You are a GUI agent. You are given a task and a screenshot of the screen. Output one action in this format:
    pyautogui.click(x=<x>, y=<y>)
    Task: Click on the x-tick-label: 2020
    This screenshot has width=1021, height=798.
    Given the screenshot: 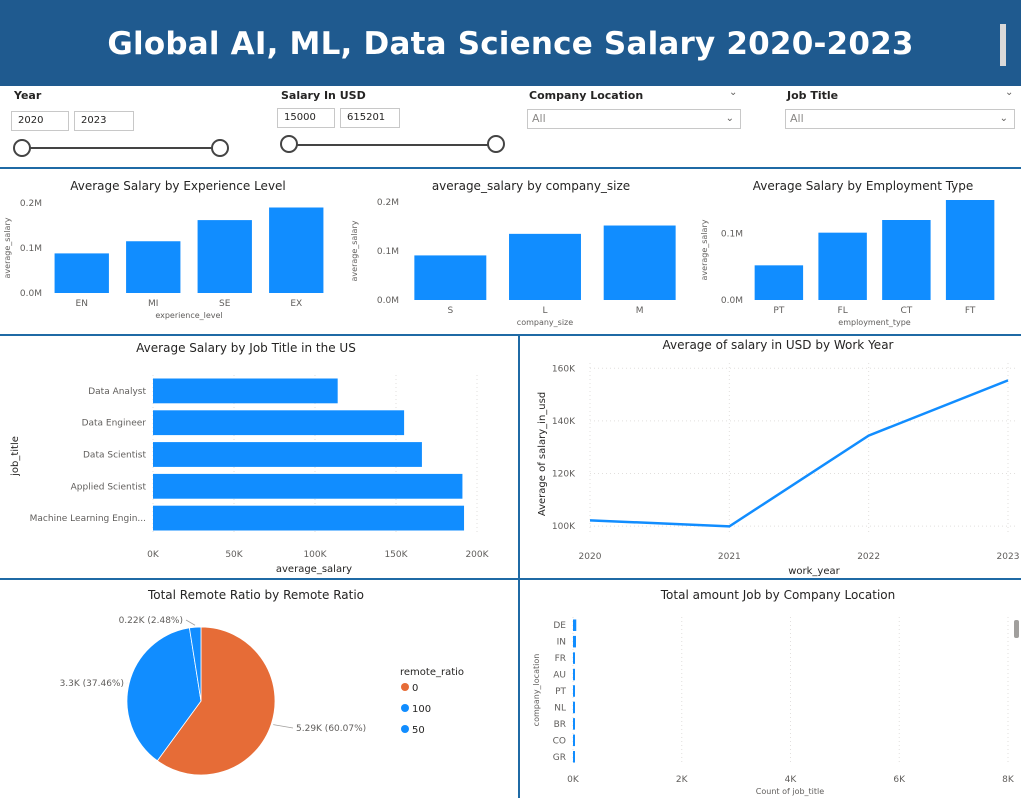 What is the action you would take?
    pyautogui.click(x=590, y=557)
    